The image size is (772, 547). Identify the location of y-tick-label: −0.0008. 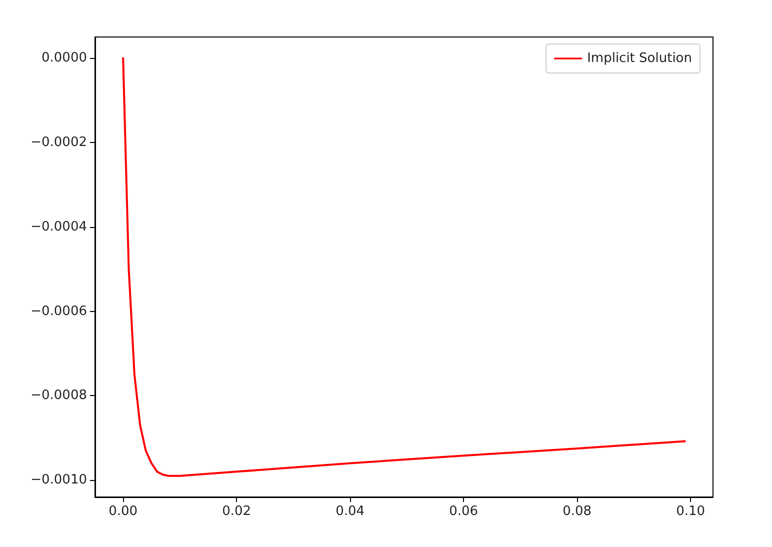
(58, 396).